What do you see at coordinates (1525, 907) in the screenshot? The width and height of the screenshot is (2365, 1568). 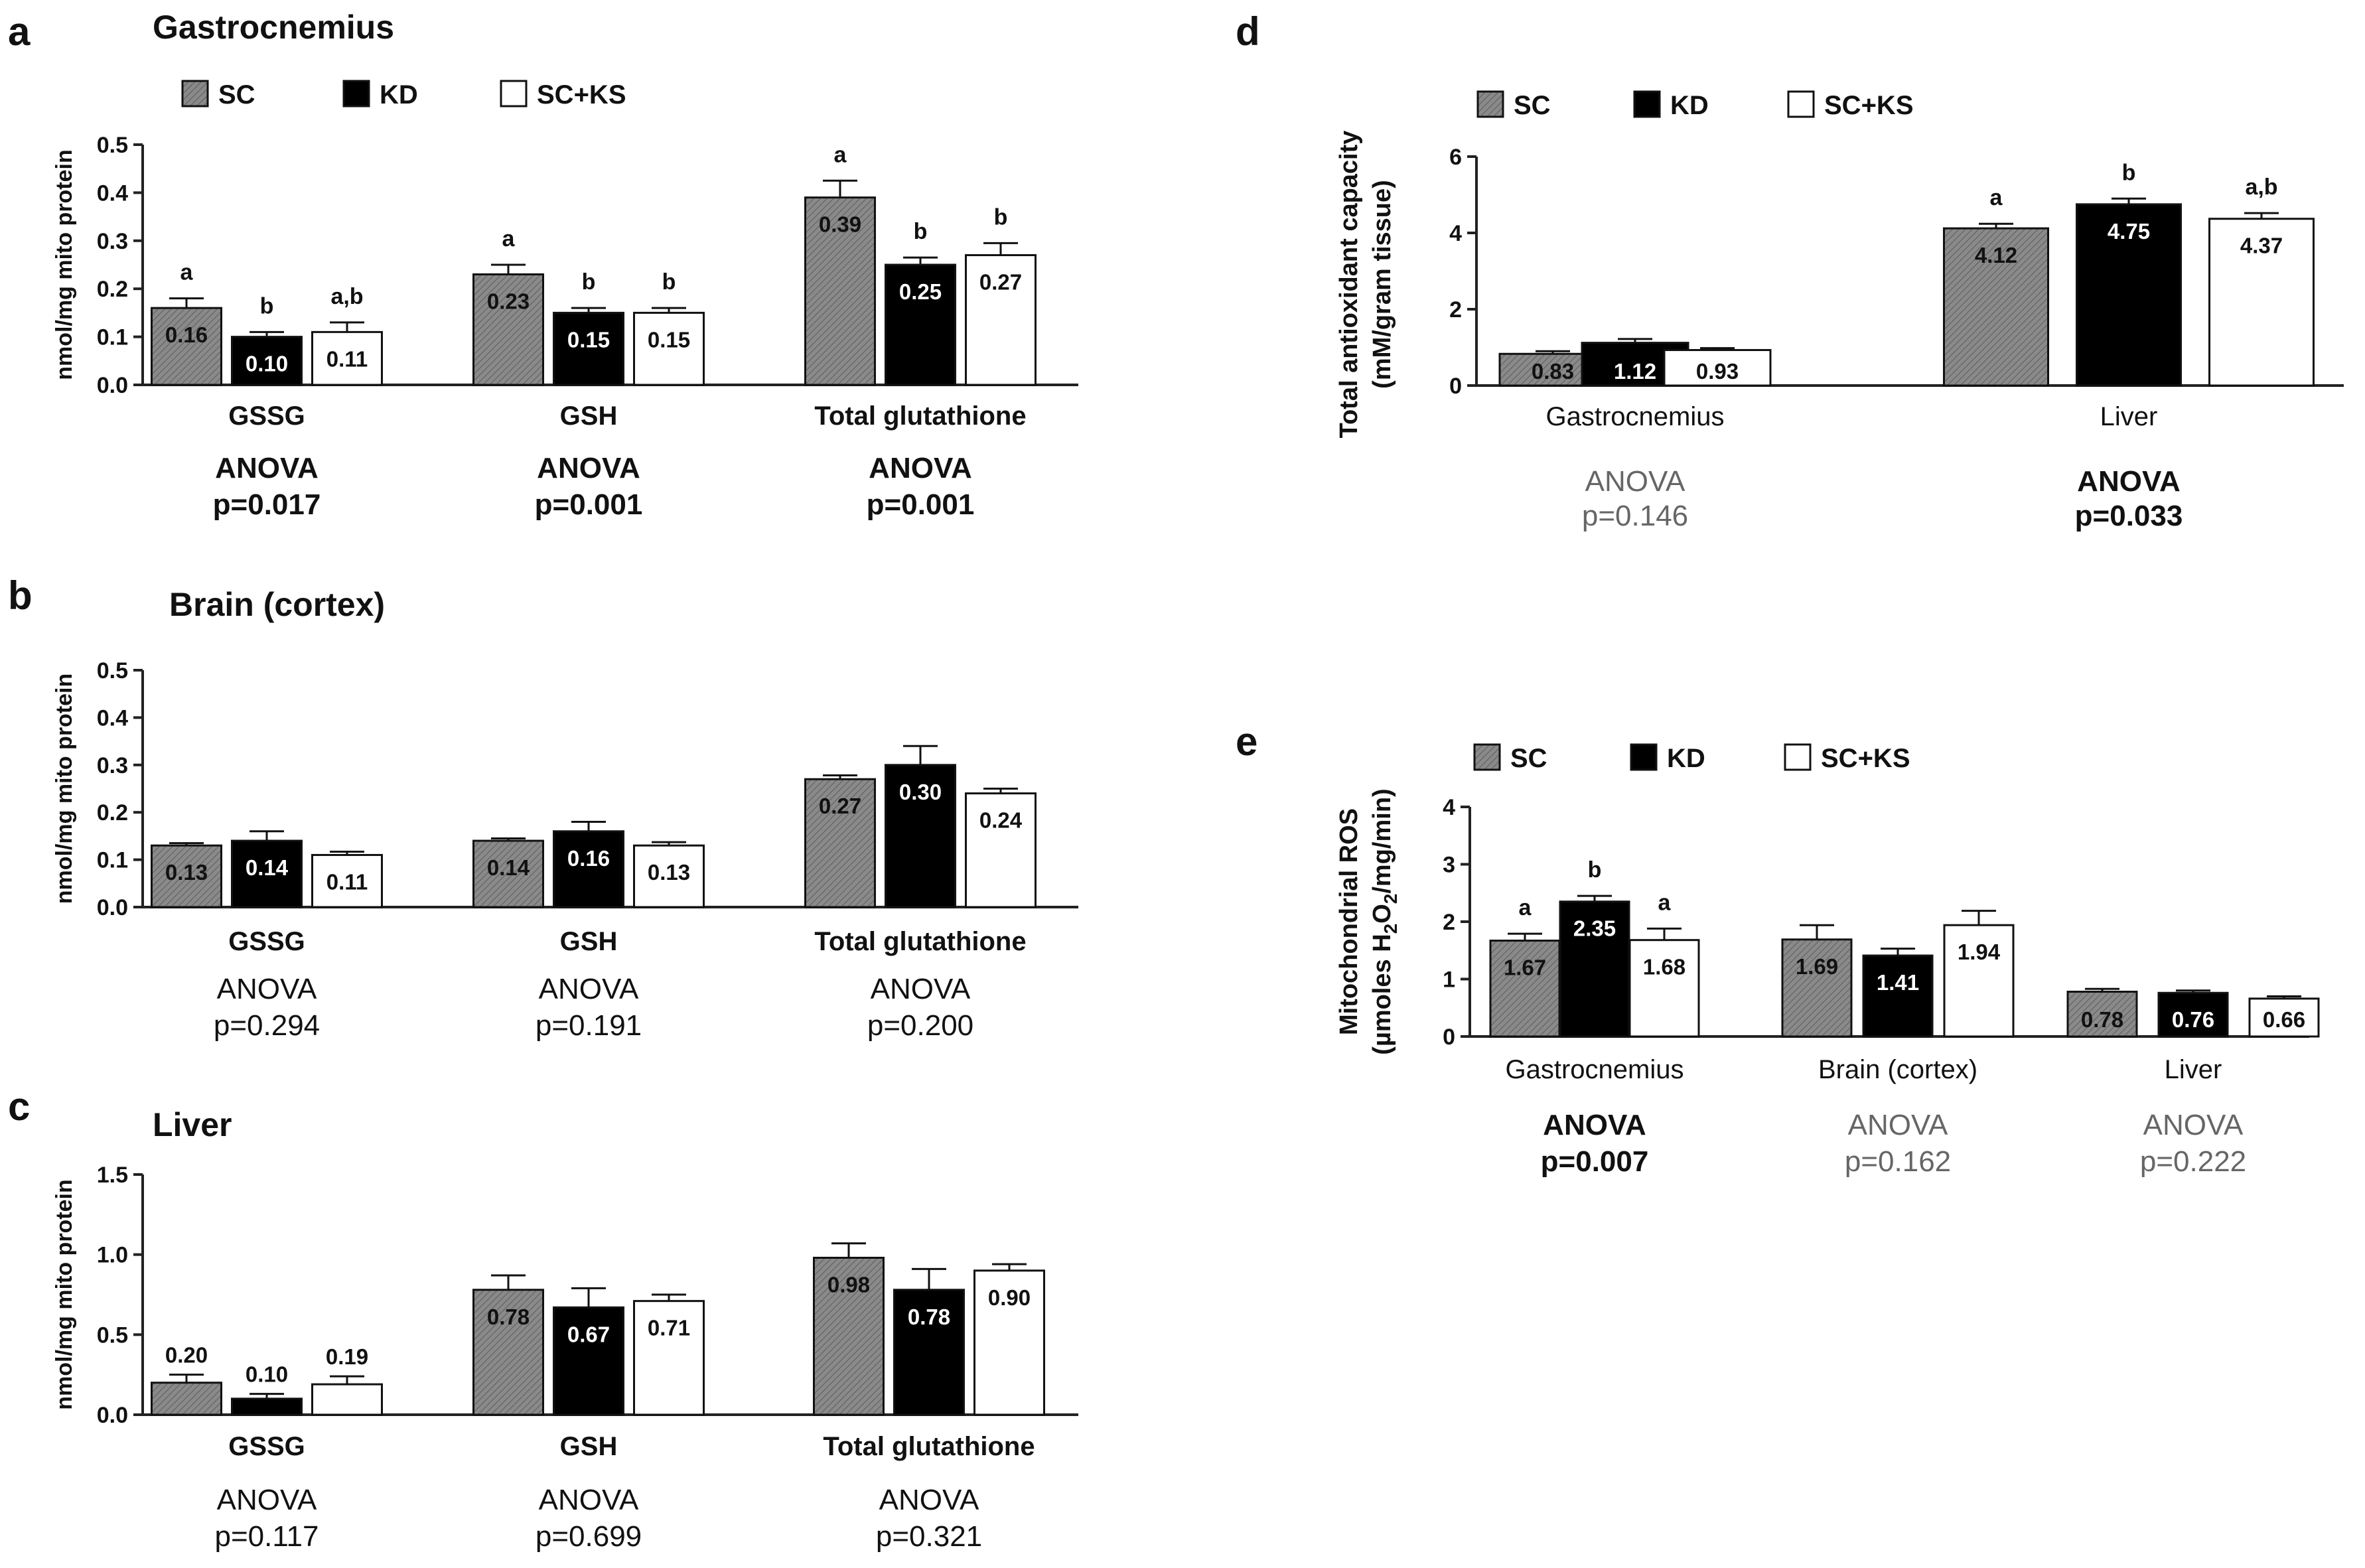 I see `sig-letter-e-sc-0: a` at bounding box center [1525, 907].